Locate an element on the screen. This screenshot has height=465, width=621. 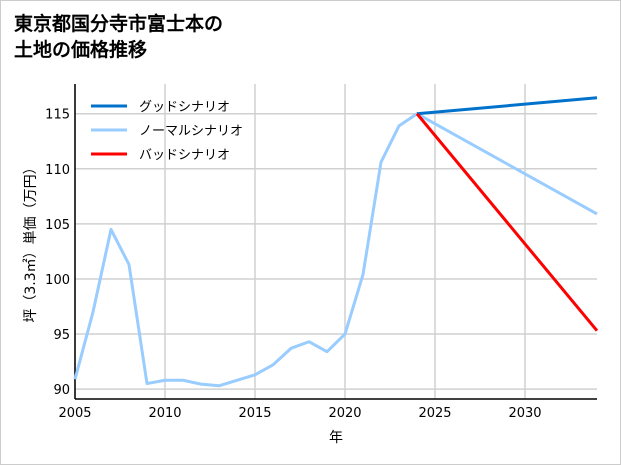
x-tick-label: 2025 is located at coordinates (434, 413).